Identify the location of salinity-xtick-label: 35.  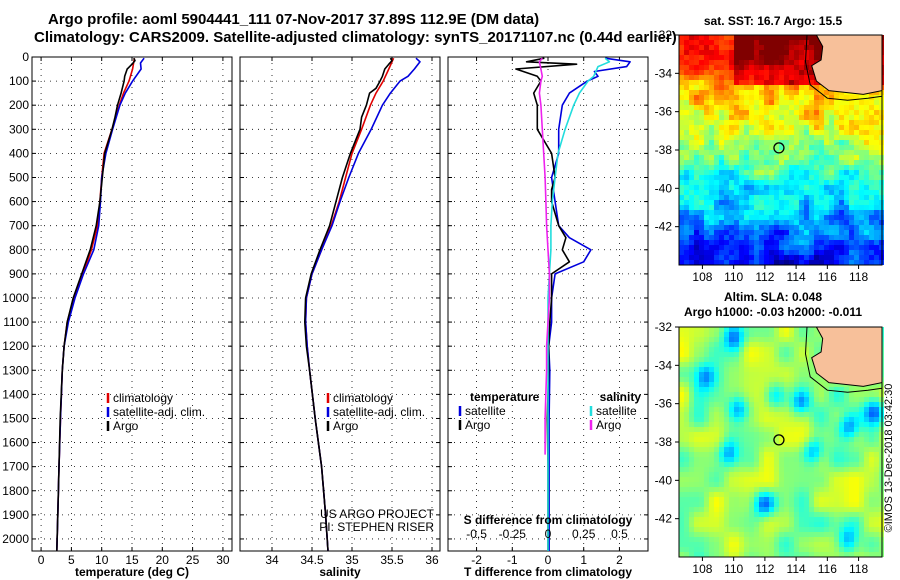
(352, 560).